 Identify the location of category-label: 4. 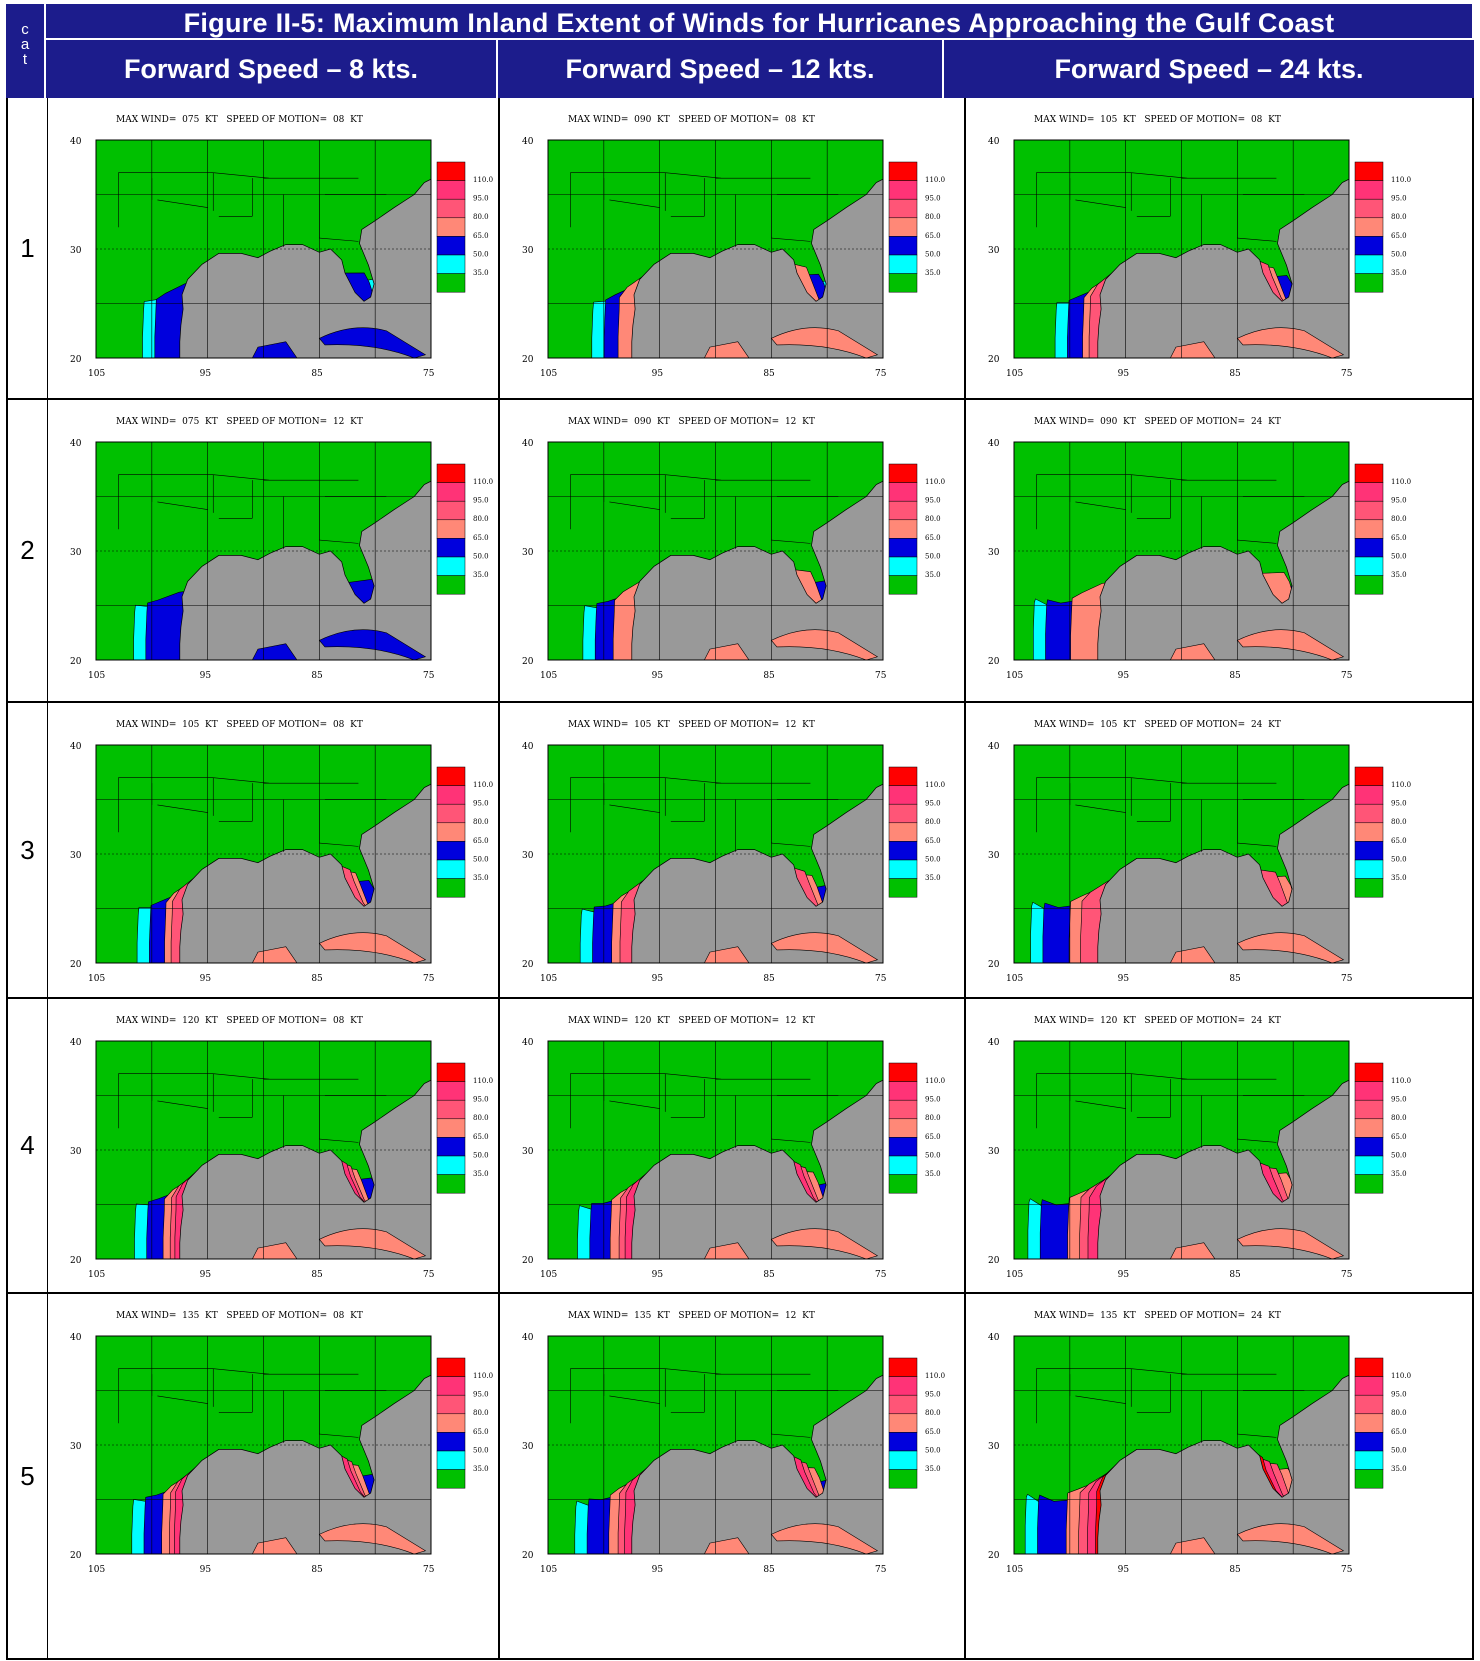
(28, 1146).